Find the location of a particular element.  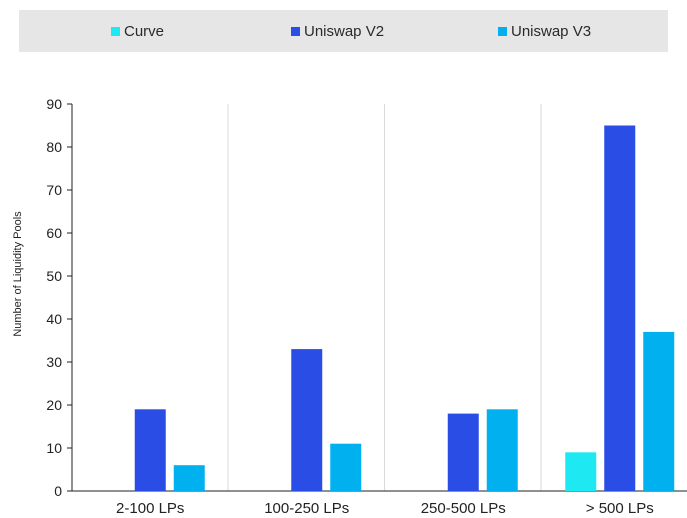

y-tick-label: 0 is located at coordinates (58, 491).